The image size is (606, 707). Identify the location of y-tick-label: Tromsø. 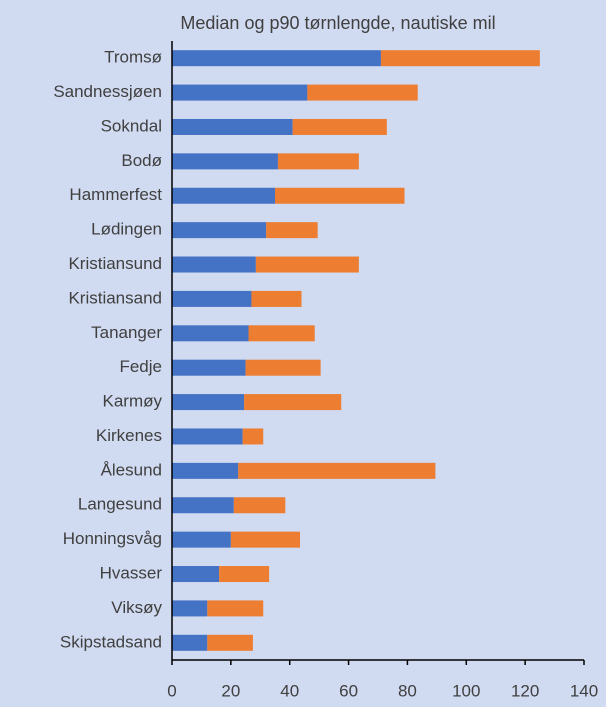
(133, 57).